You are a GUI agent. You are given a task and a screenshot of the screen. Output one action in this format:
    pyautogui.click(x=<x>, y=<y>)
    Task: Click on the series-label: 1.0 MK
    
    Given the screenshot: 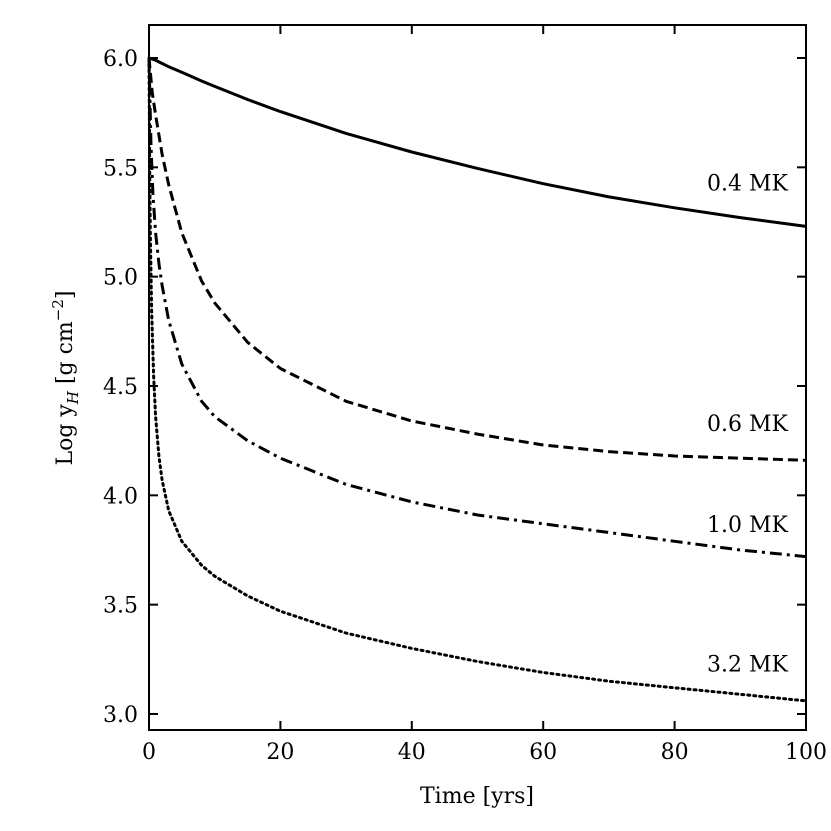 What is the action you would take?
    pyautogui.click(x=748, y=525)
    